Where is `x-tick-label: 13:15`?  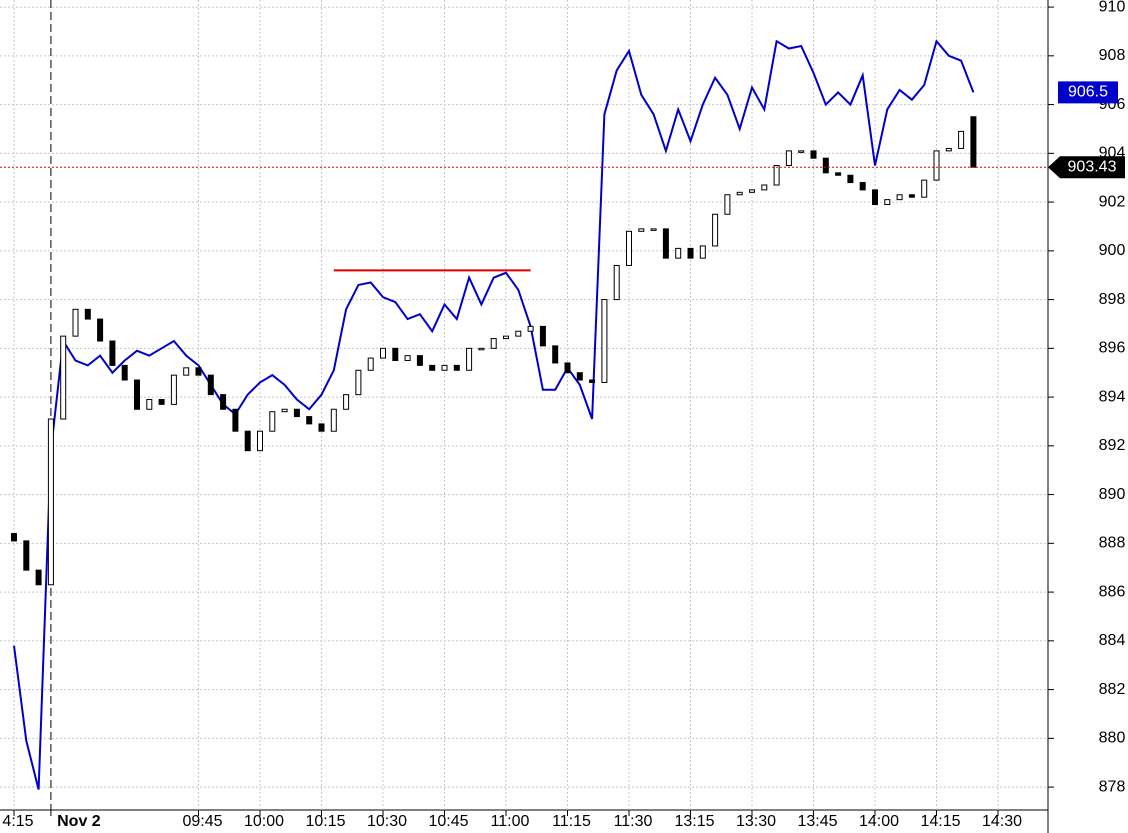 x-tick-label: 13:15 is located at coordinates (694, 821).